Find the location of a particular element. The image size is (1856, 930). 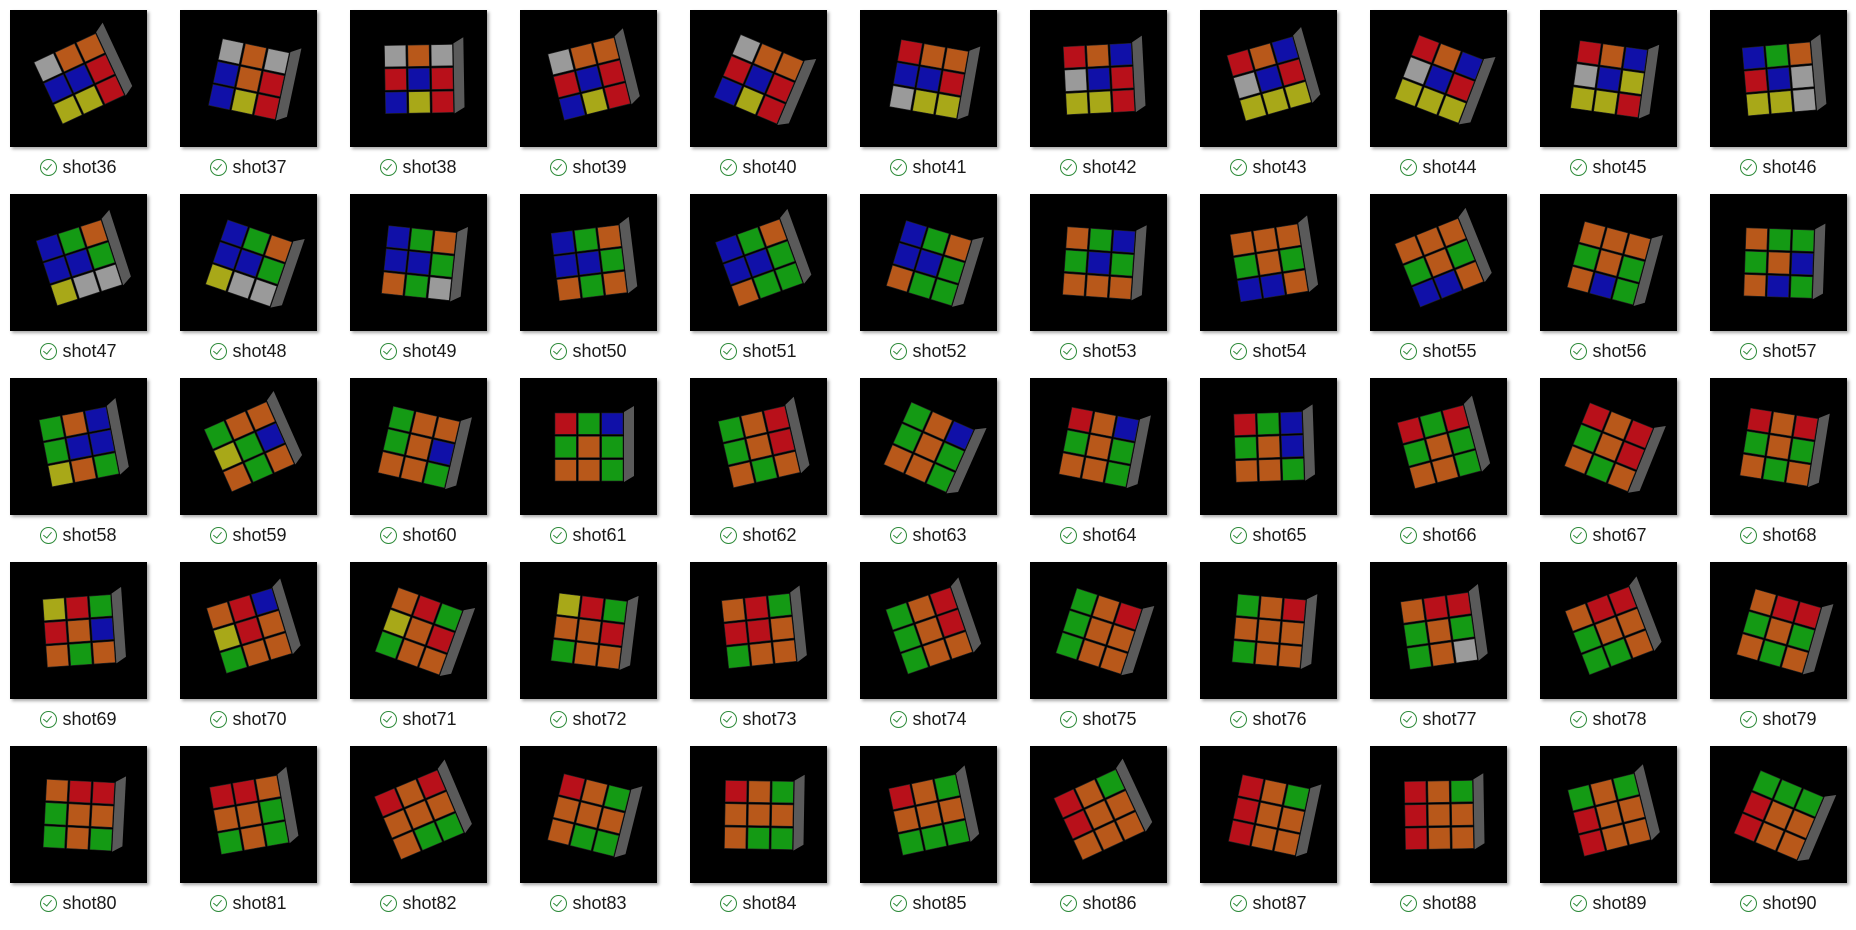

file-caption: shot54 is located at coordinates (1268, 351).